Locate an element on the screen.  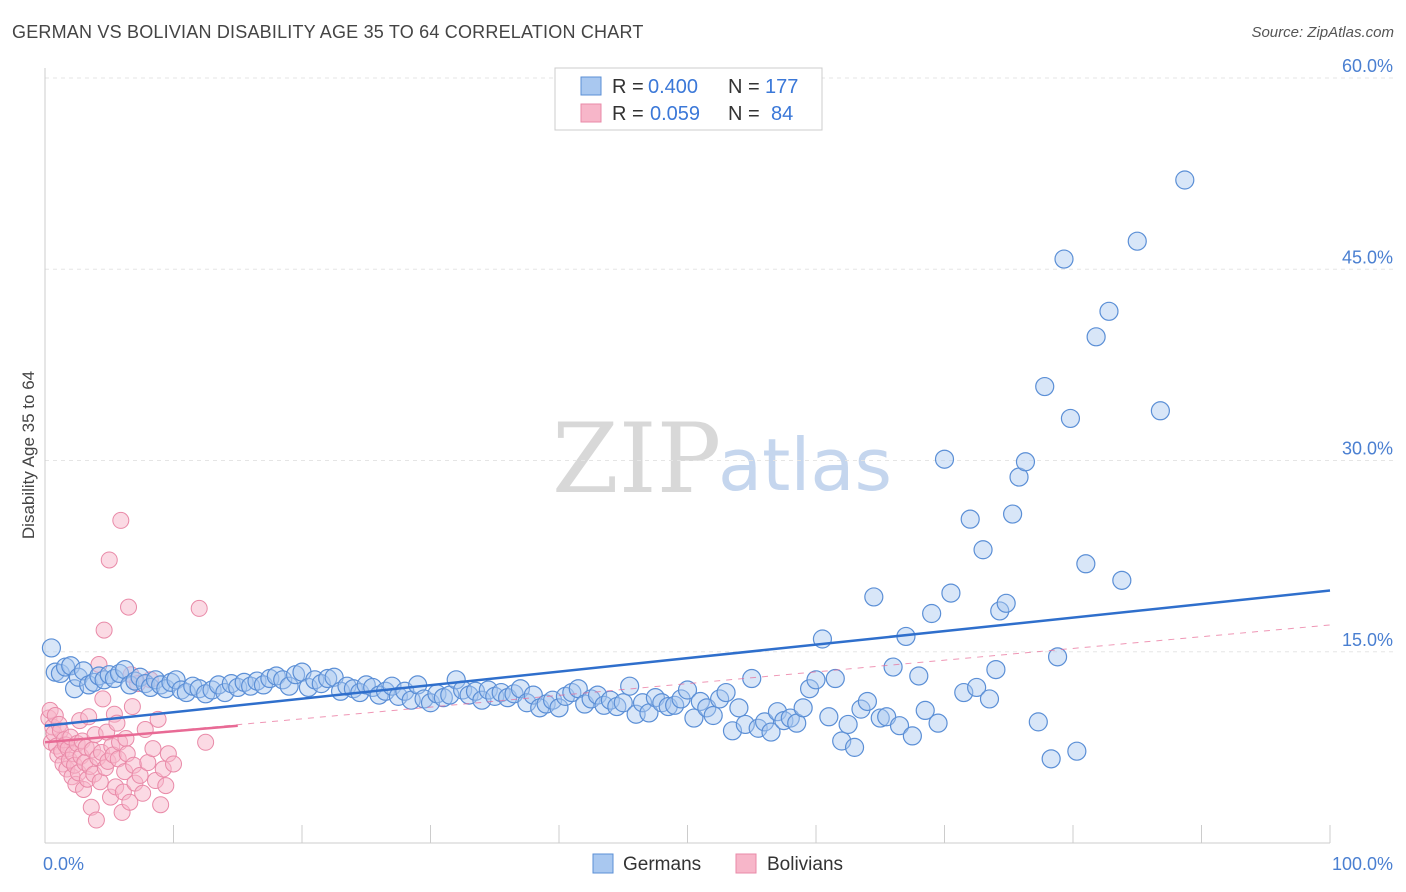
bottom-legend-bolivians: Bolivians is located at coordinates (805, 864).